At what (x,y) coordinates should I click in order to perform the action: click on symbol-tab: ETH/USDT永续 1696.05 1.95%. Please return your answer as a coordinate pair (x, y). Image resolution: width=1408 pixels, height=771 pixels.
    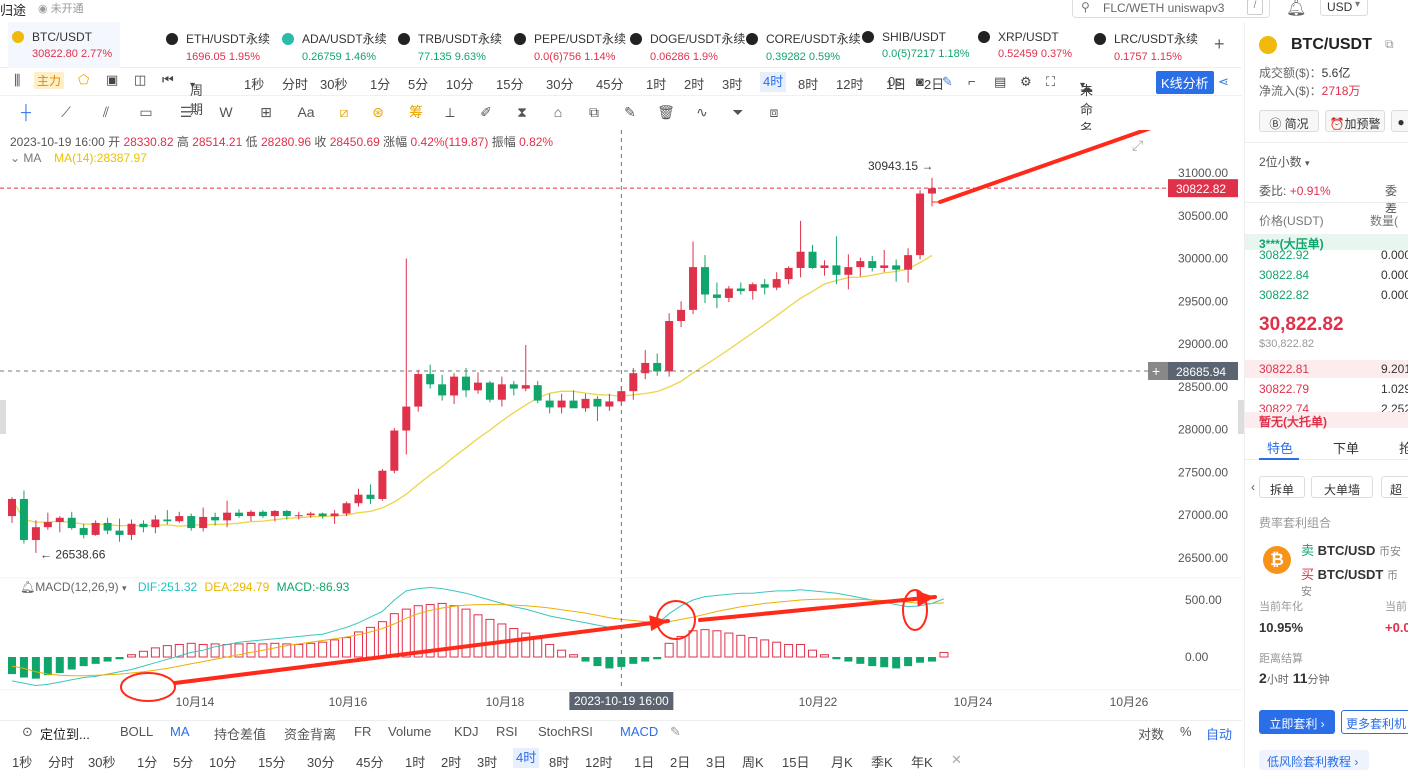
    Looking at the image, I should click on (218, 45).